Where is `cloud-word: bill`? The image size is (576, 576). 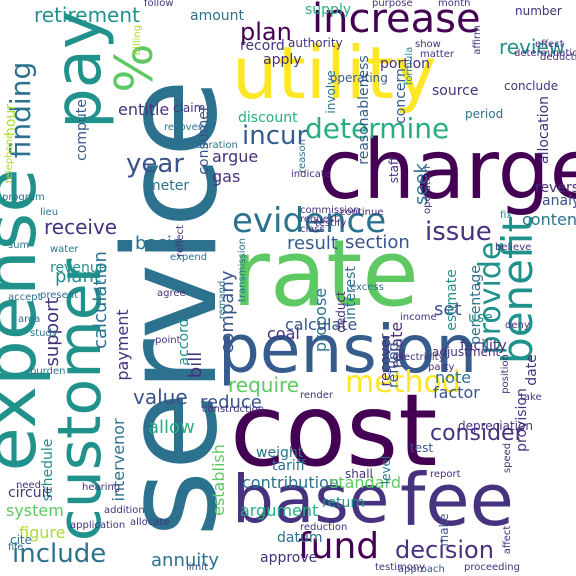
cloud-word: bill is located at coordinates (195, 365).